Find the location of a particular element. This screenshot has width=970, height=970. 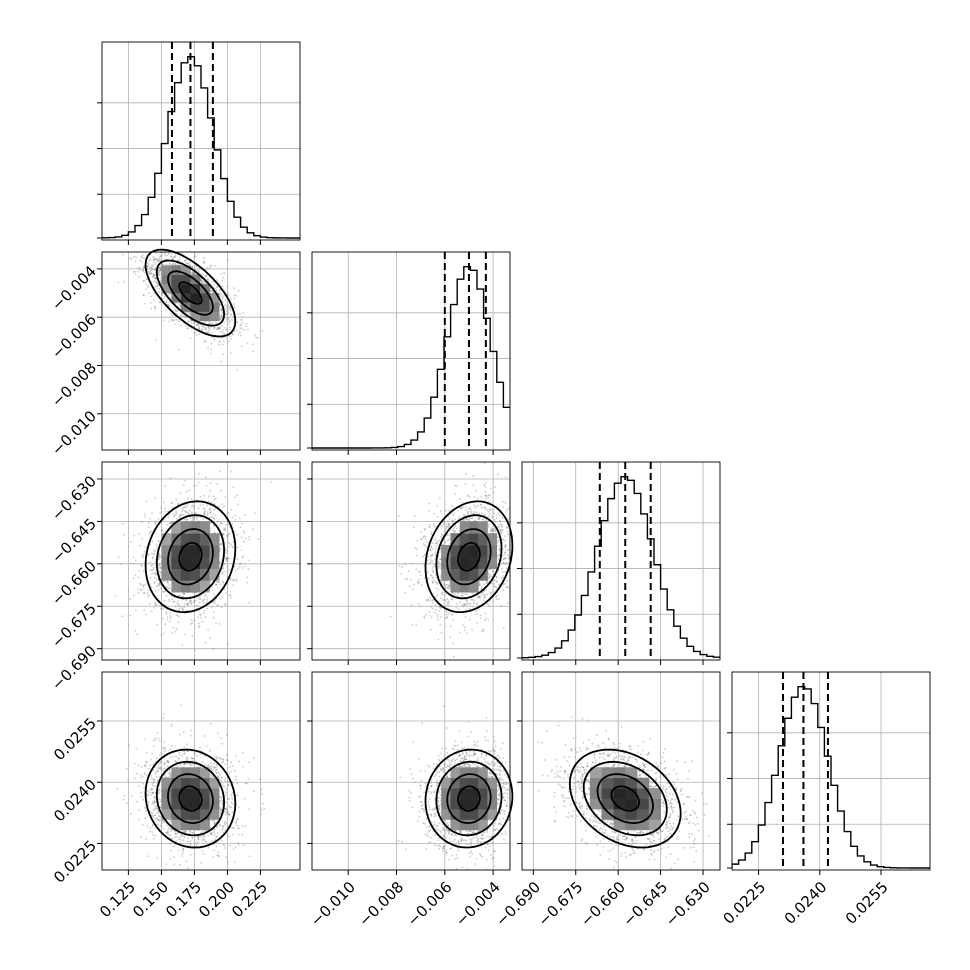

panel-frame is located at coordinates (201, 141).